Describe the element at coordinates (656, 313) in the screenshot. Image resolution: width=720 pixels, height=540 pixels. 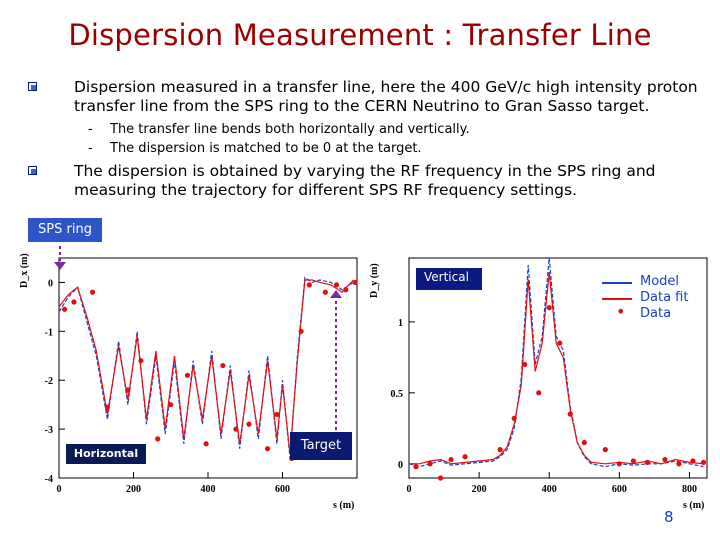
I see `legend-data-label: Data` at that location.